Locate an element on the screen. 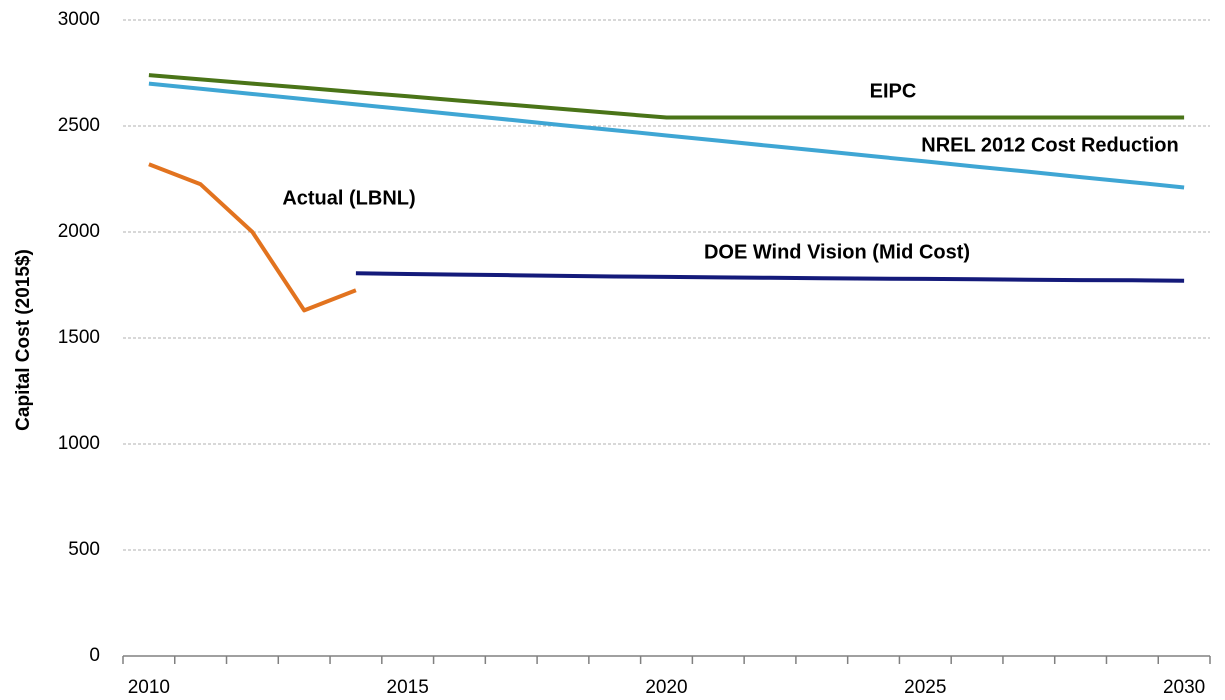 This screenshot has width=1225, height=700. x-tick-label: 2030 is located at coordinates (1184, 687).